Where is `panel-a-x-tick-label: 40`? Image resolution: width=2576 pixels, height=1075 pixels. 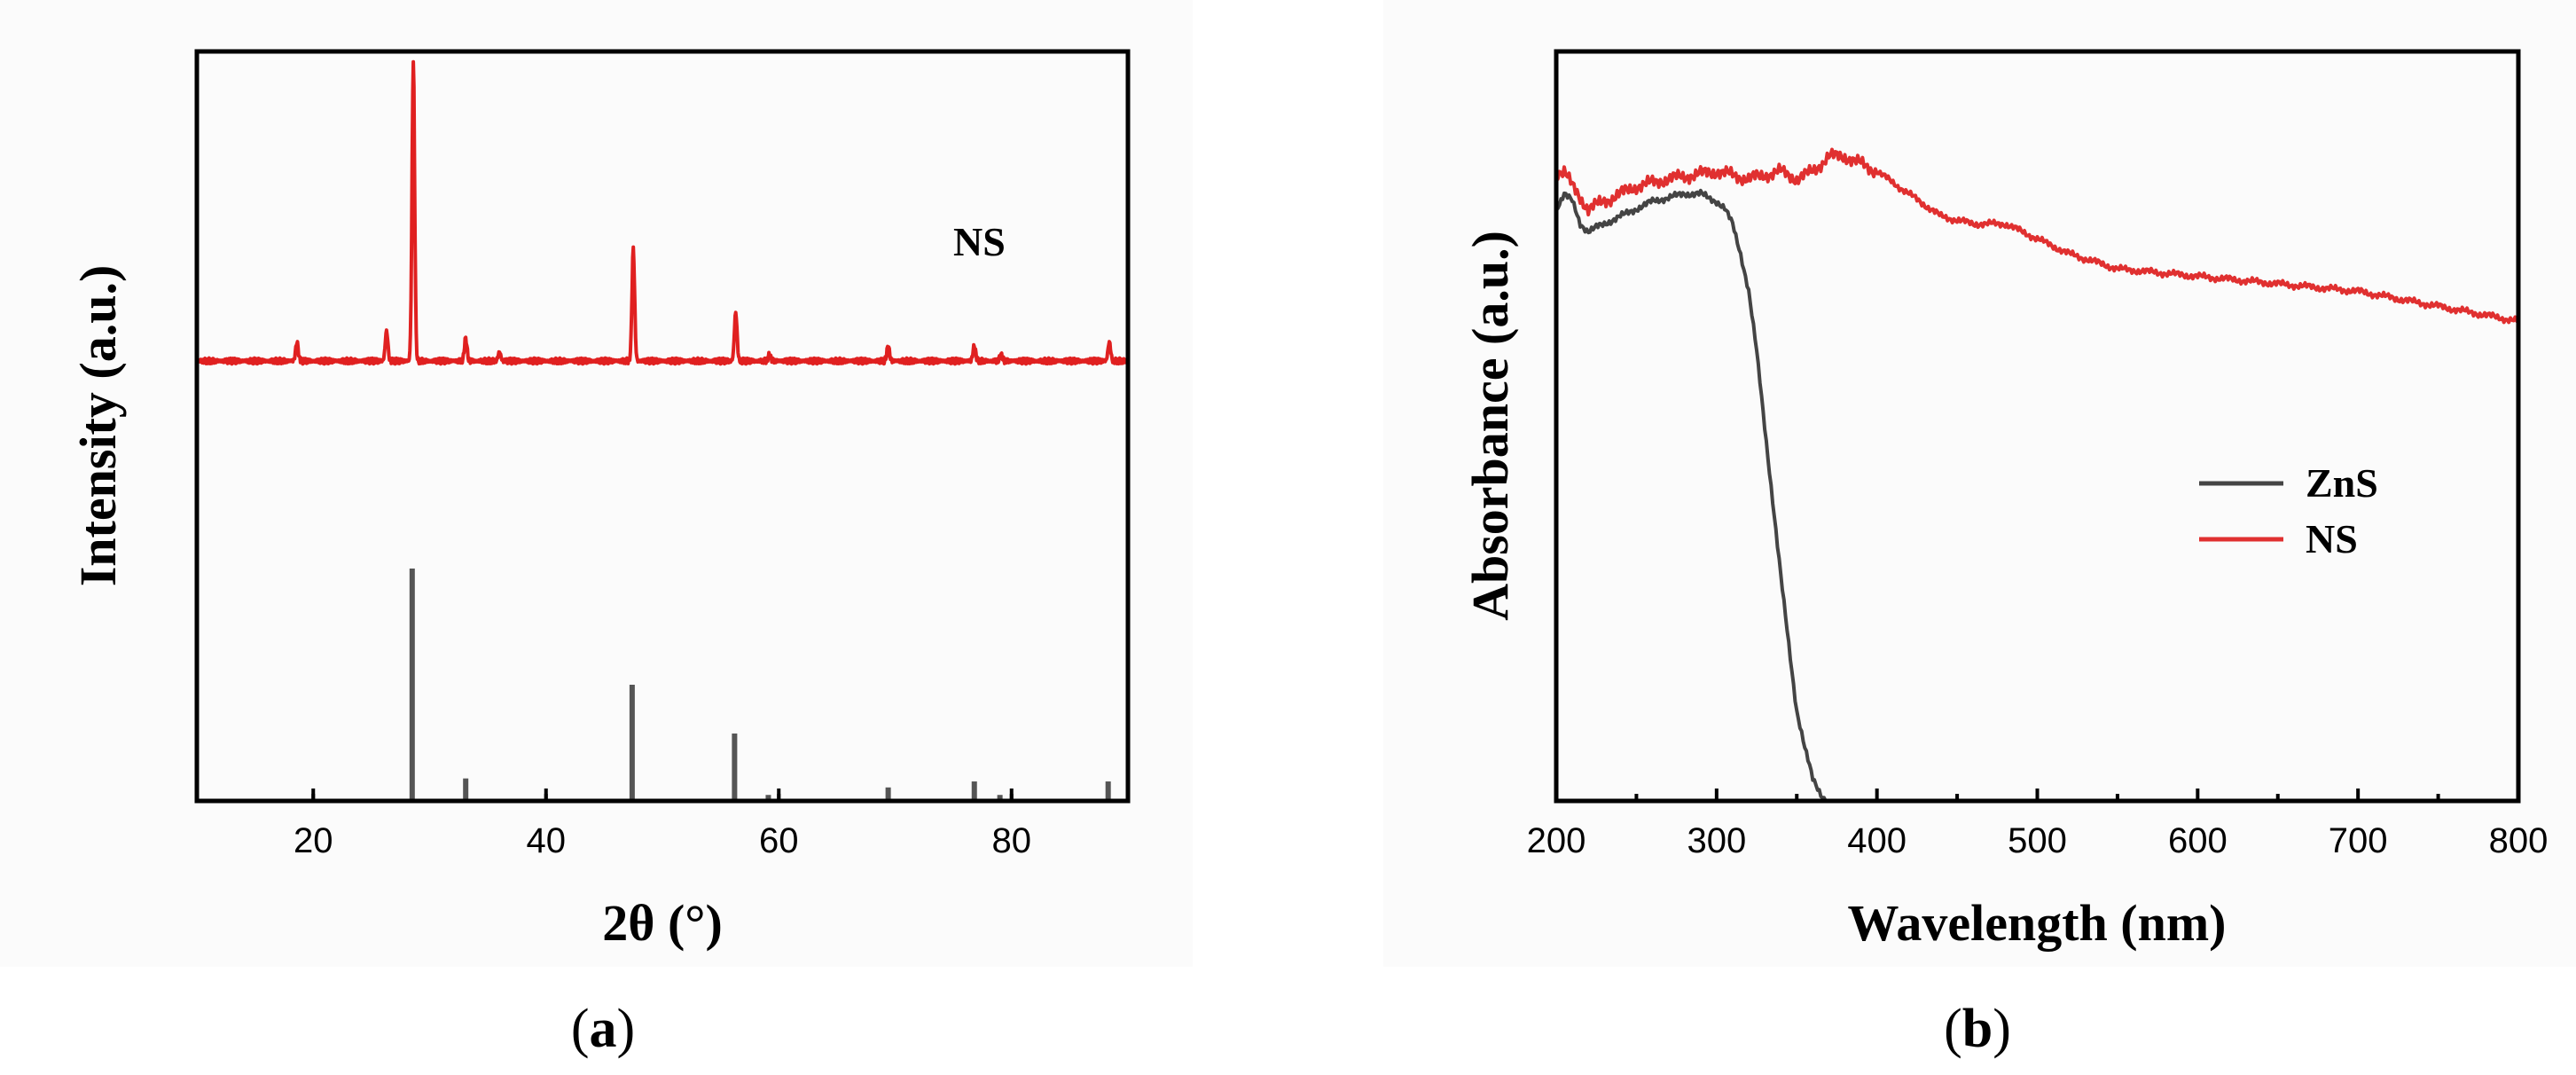 panel-a-x-tick-label: 40 is located at coordinates (547, 840).